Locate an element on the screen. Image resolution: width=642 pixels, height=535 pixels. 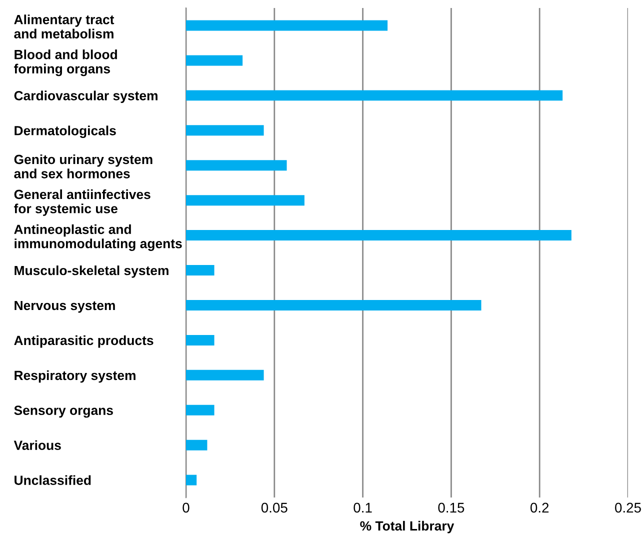
x-tick-label: 0 is located at coordinates (186, 507).